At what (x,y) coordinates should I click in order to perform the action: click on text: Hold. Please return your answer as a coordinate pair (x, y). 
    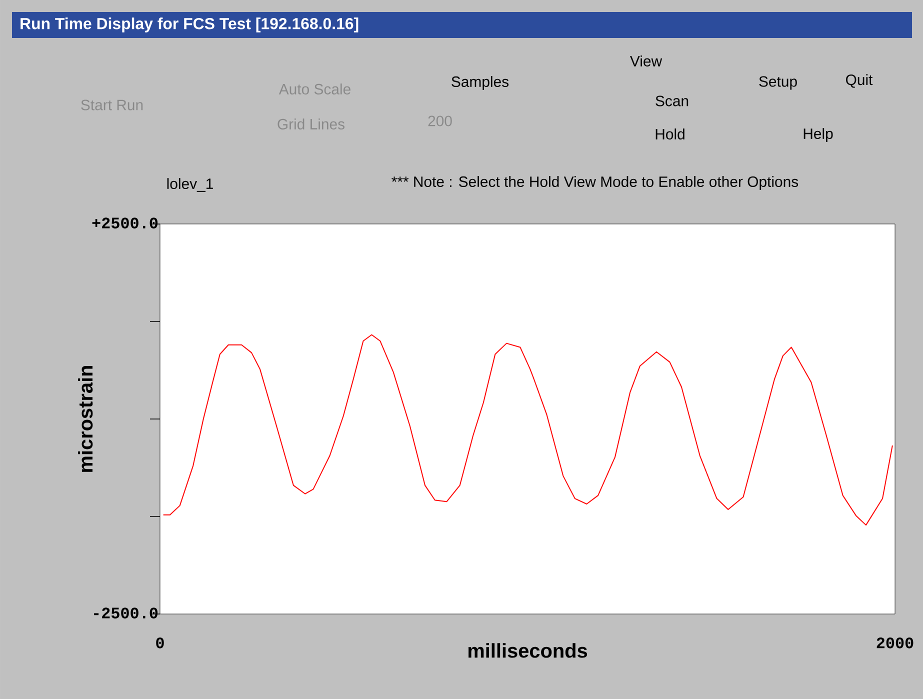
    Looking at the image, I should click on (670, 134).